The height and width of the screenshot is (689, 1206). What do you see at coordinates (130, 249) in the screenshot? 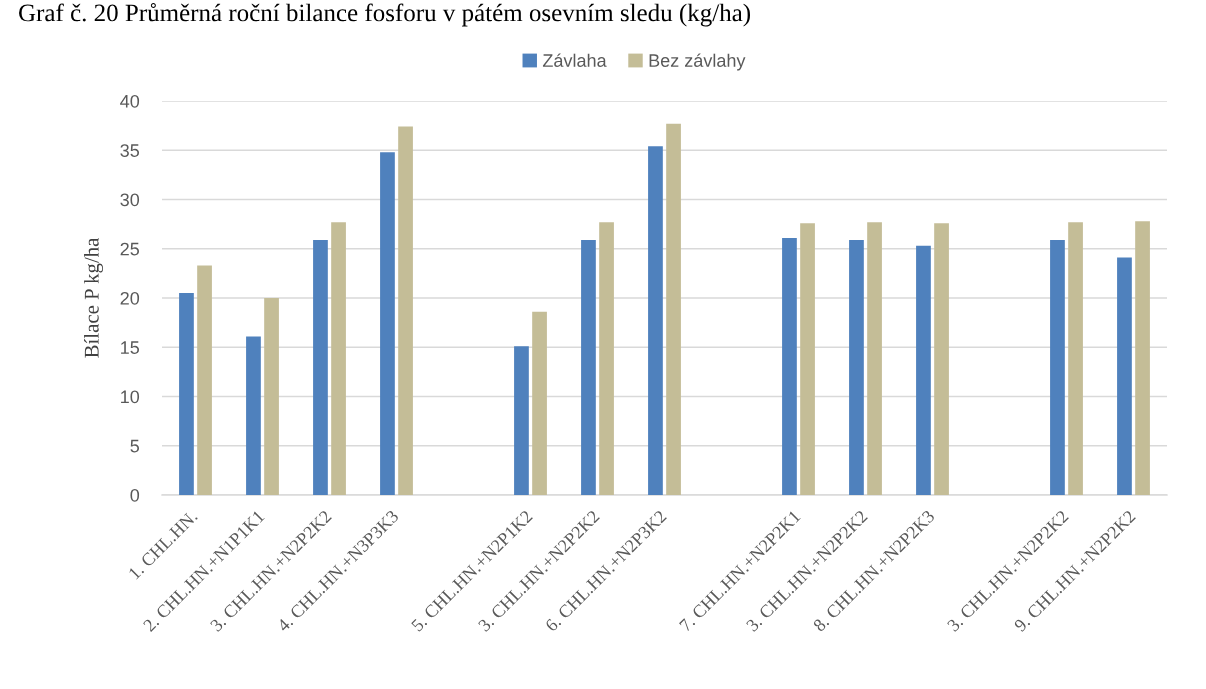
I see `y-tick-label: 25` at bounding box center [130, 249].